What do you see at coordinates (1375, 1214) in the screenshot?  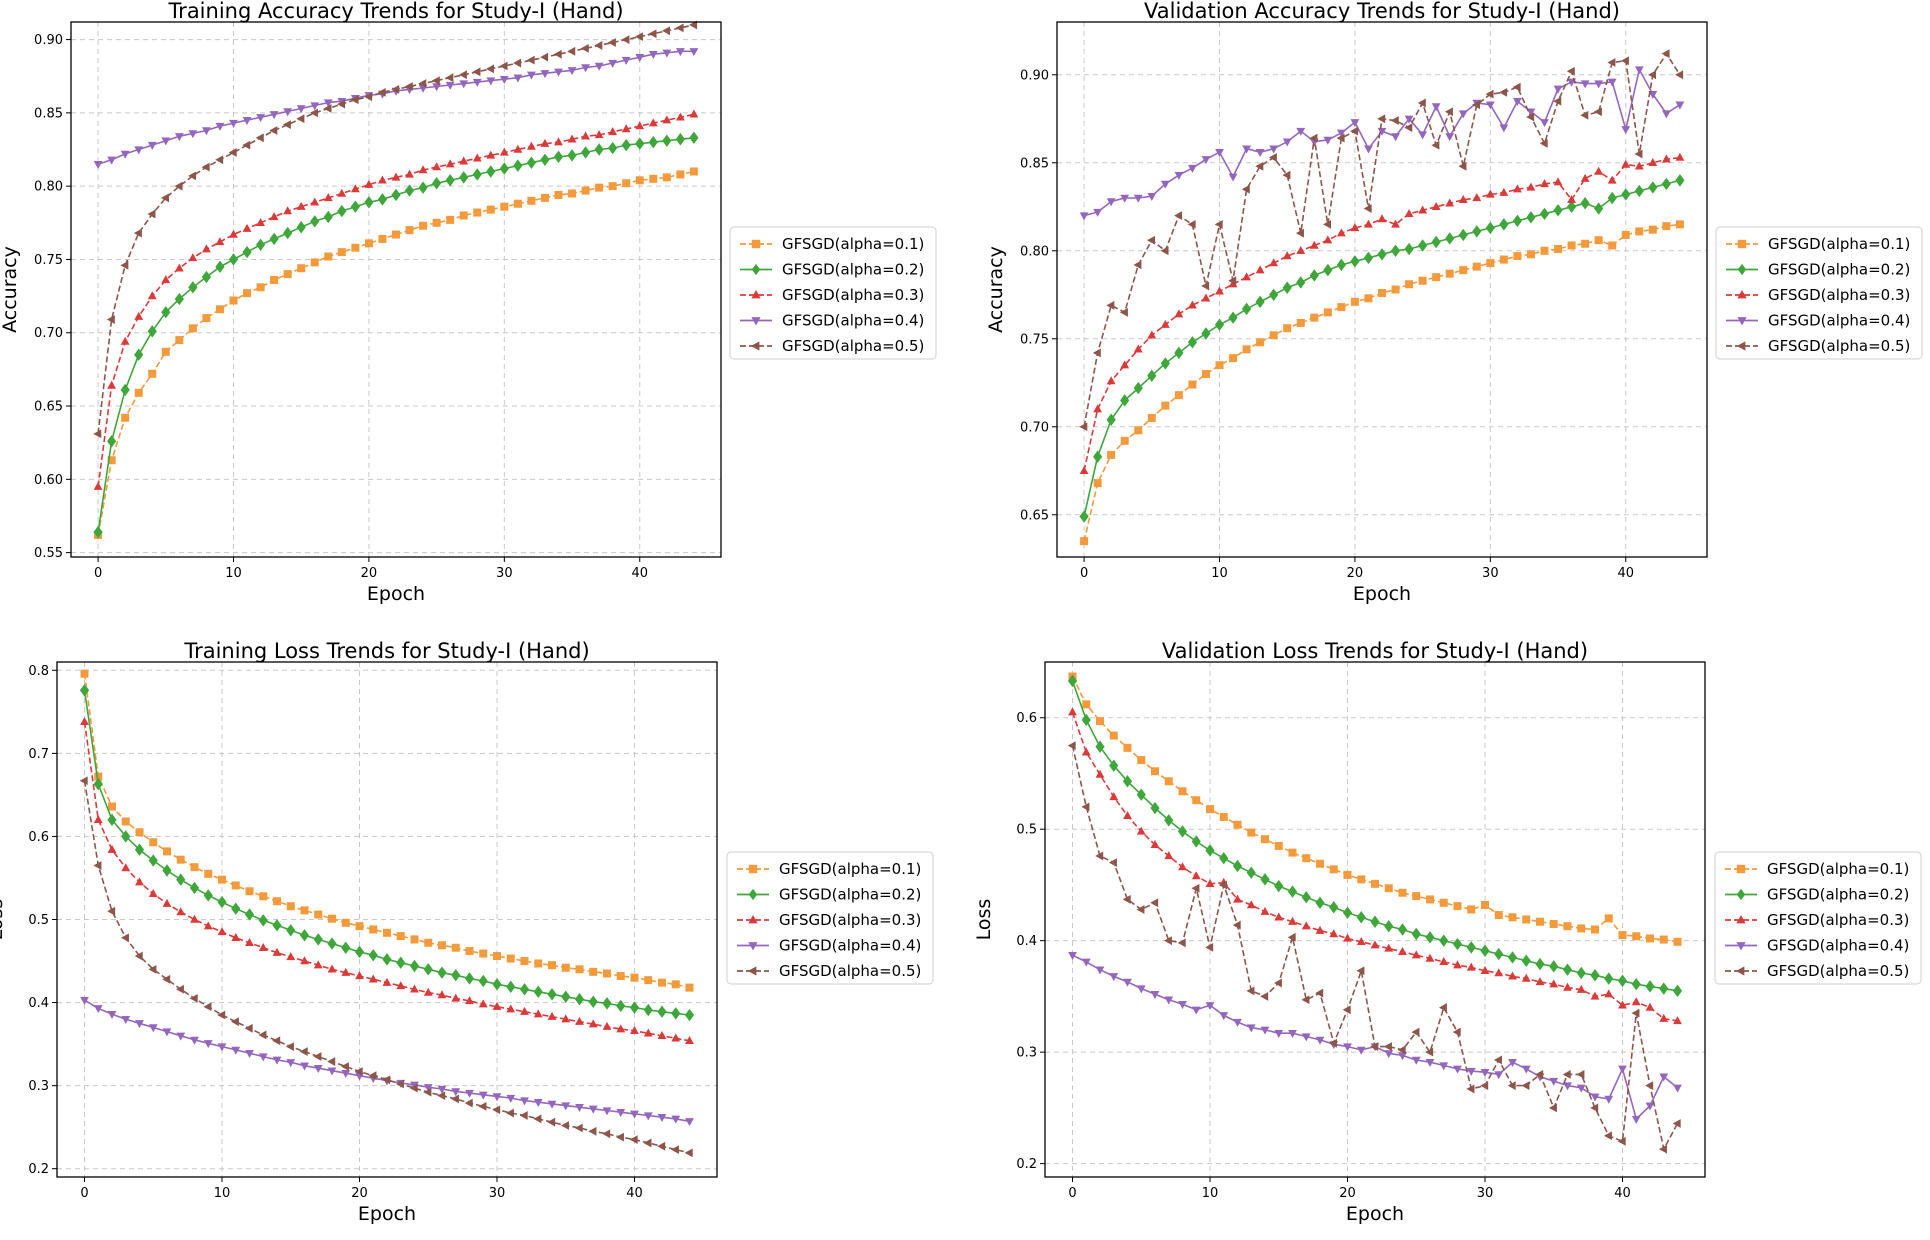 I see `x-axis-label: Epoch` at bounding box center [1375, 1214].